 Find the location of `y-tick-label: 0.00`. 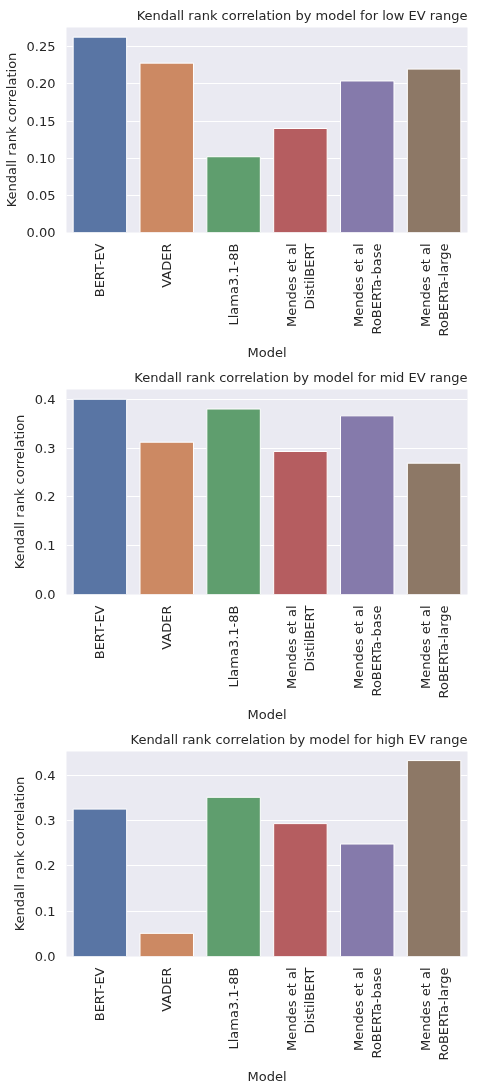

y-tick-label: 0.00 is located at coordinates (41, 232).